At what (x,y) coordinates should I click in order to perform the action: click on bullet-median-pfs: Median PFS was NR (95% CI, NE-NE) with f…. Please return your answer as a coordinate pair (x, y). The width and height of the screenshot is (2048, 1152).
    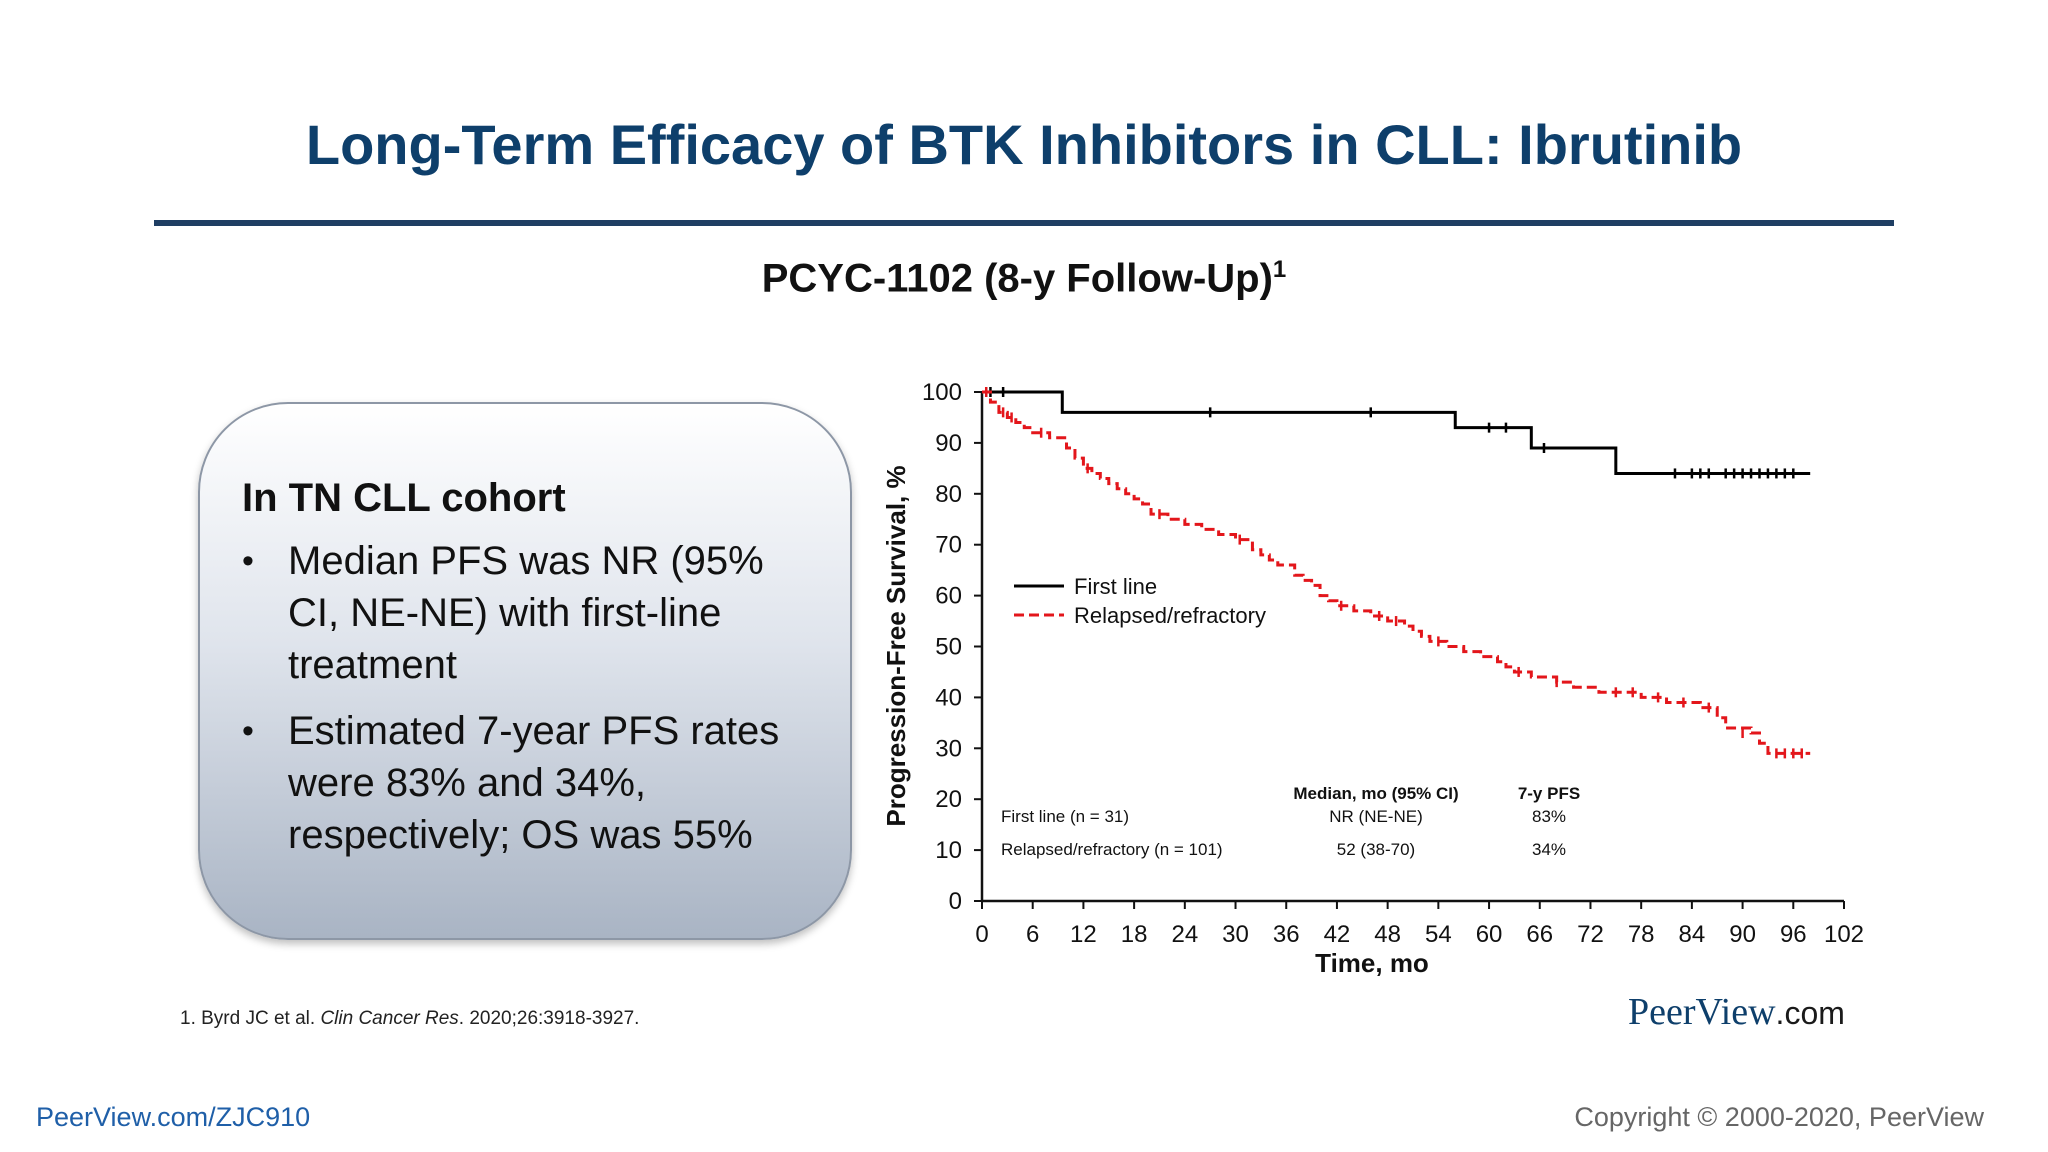
    Looking at the image, I should click on (526, 613).